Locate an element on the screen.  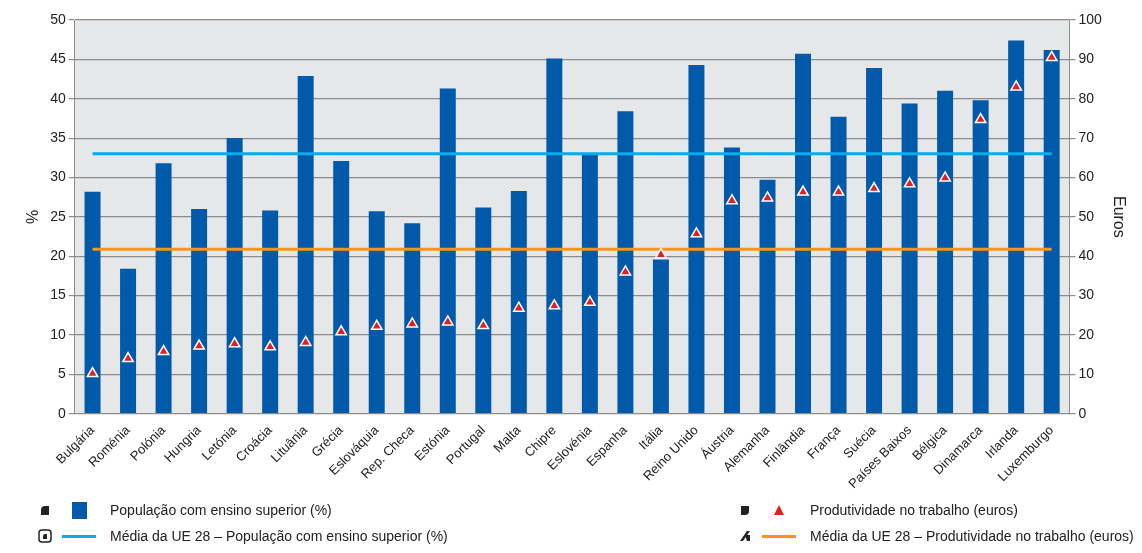
legend-label: População com ensino superior (%) is located at coordinates (221, 510).